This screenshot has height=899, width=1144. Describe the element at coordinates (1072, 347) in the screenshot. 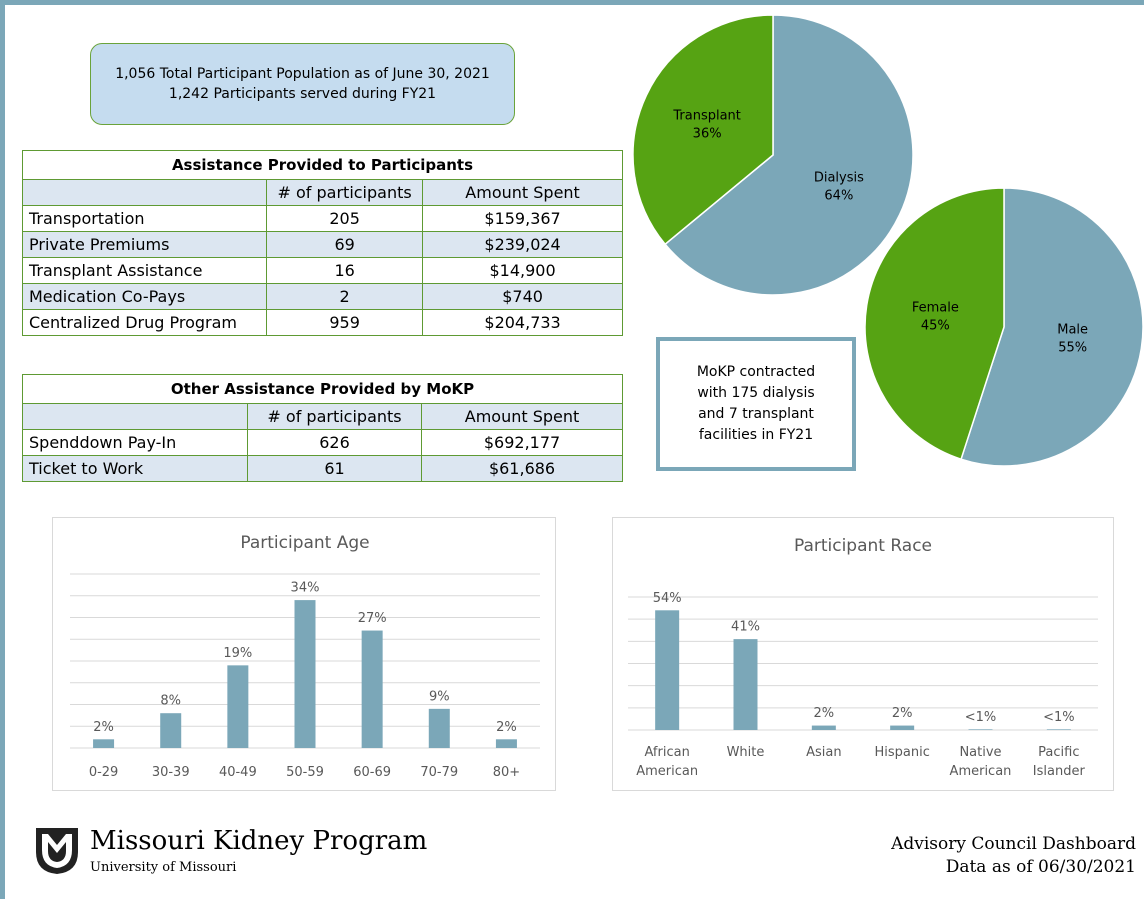

I see `pie-value-label: 55%` at that location.